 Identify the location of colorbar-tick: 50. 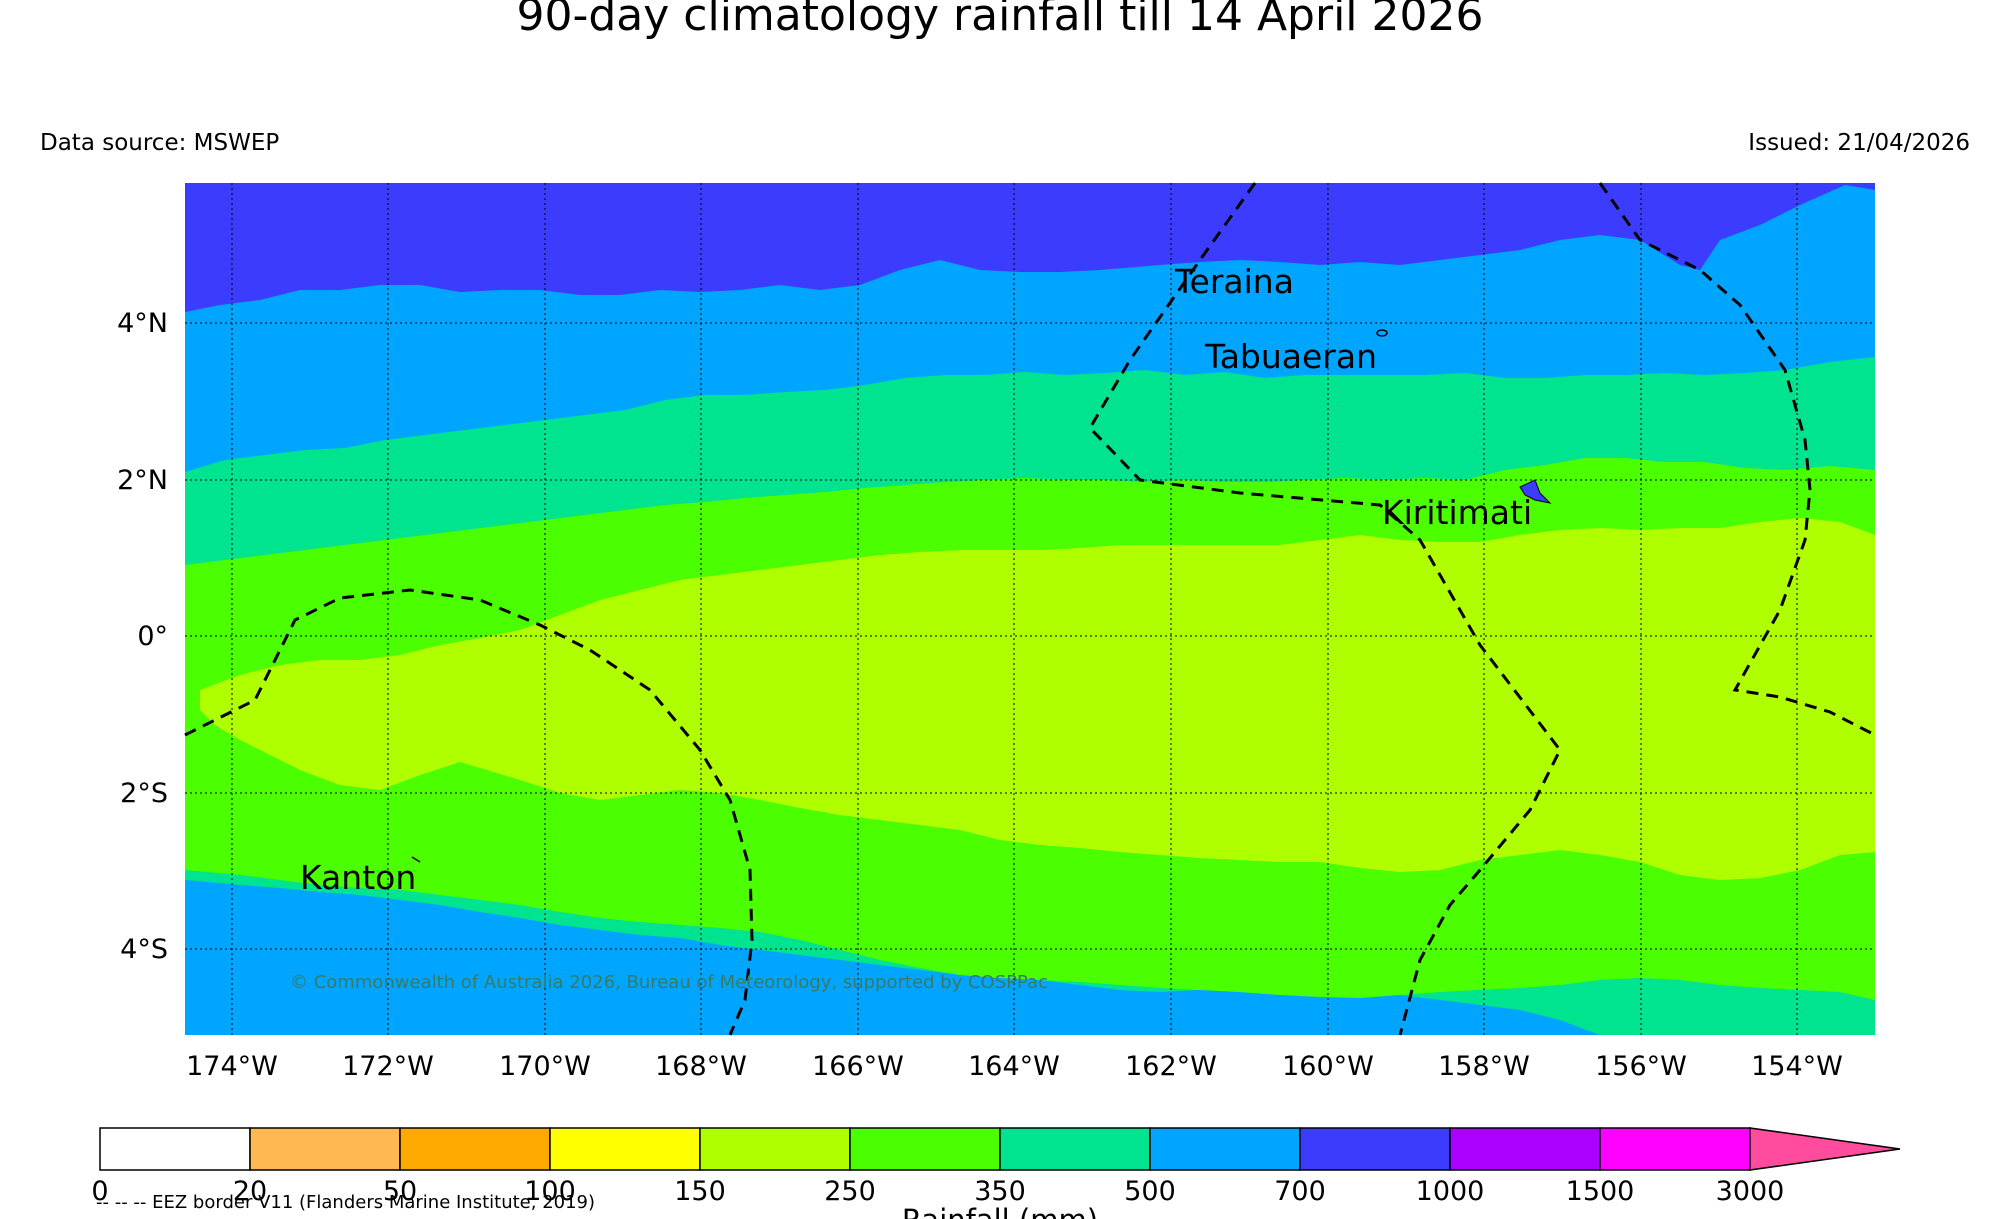
(400, 1191).